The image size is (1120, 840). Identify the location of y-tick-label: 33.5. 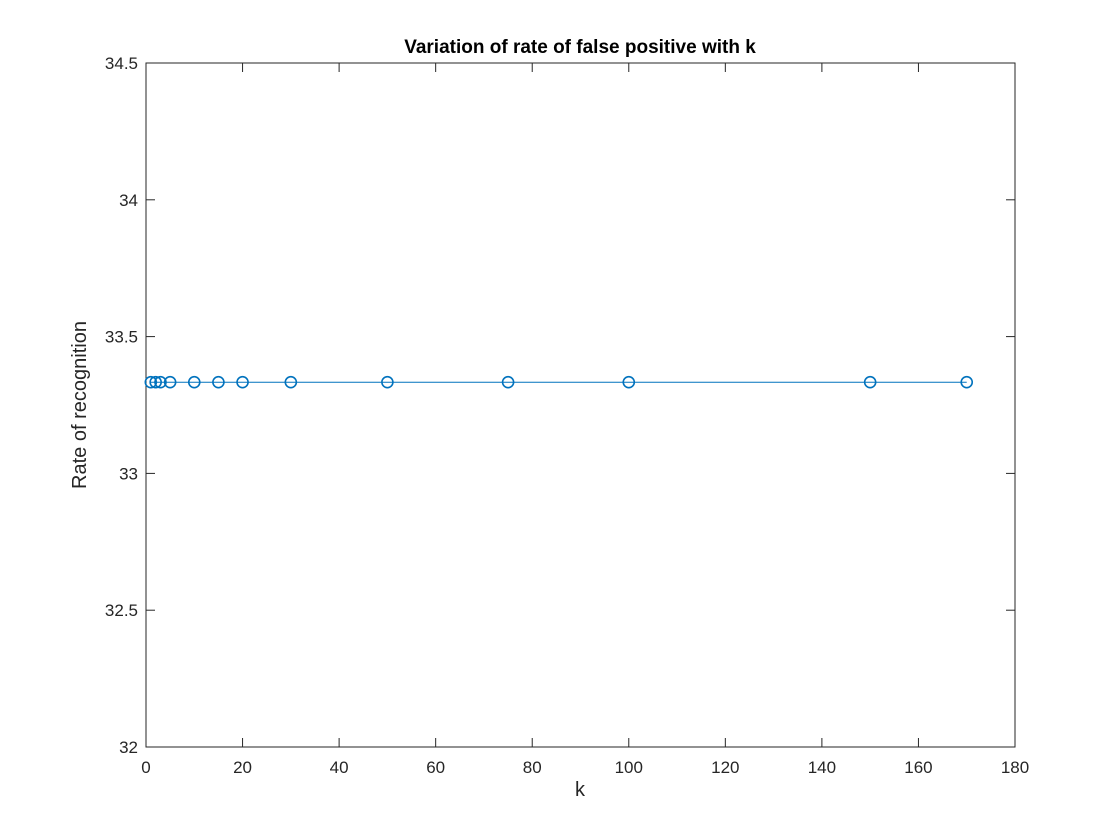
(121, 337).